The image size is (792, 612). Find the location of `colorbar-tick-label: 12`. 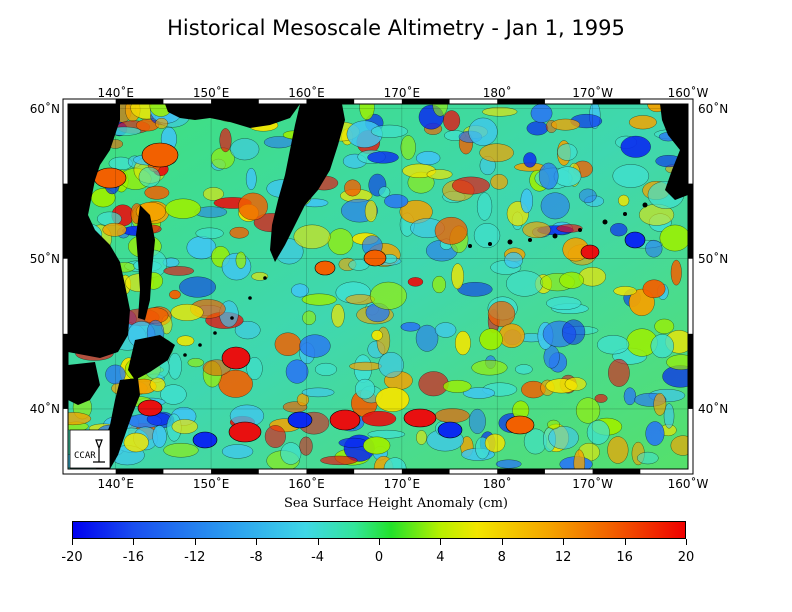

colorbar-tick-label: 12 is located at coordinates (563, 557).